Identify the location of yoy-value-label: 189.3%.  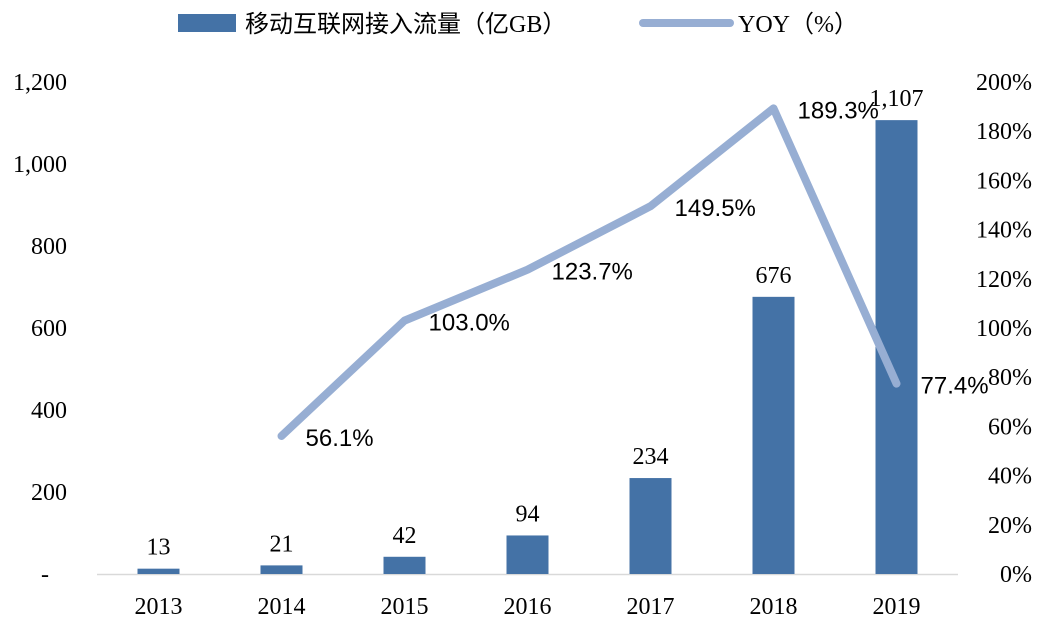
(838, 110).